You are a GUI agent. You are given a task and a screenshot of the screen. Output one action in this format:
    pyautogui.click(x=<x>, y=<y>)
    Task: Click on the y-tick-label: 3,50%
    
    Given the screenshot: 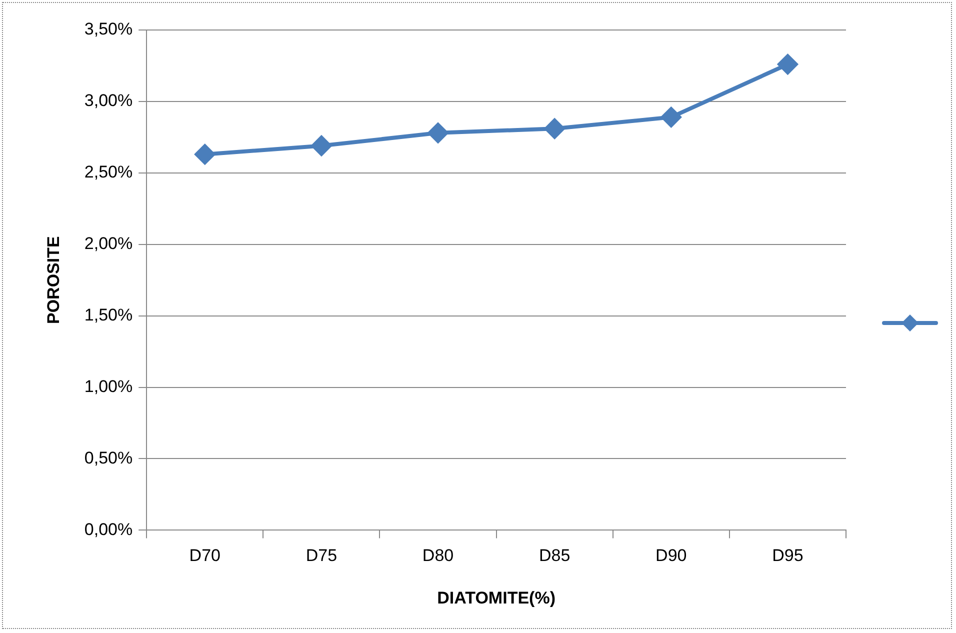 What is the action you would take?
    pyautogui.click(x=108, y=29)
    